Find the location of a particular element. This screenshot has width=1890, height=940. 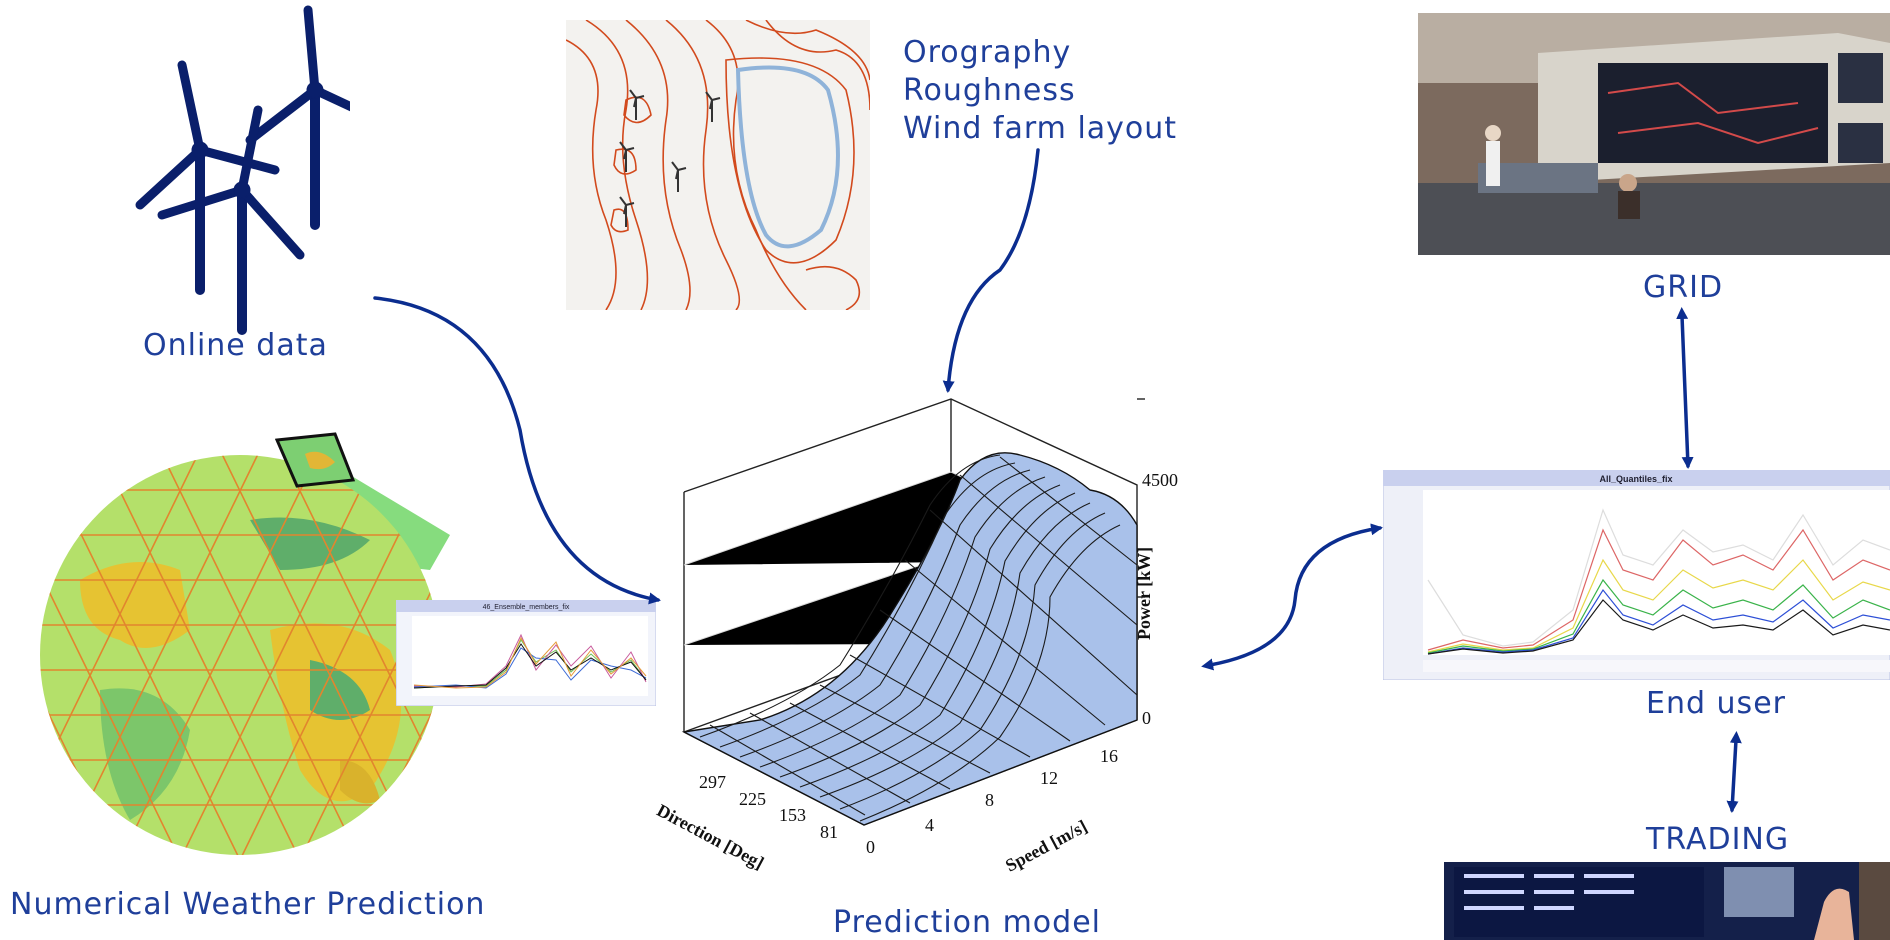

direction-tick-81: 81 is located at coordinates (829, 832).